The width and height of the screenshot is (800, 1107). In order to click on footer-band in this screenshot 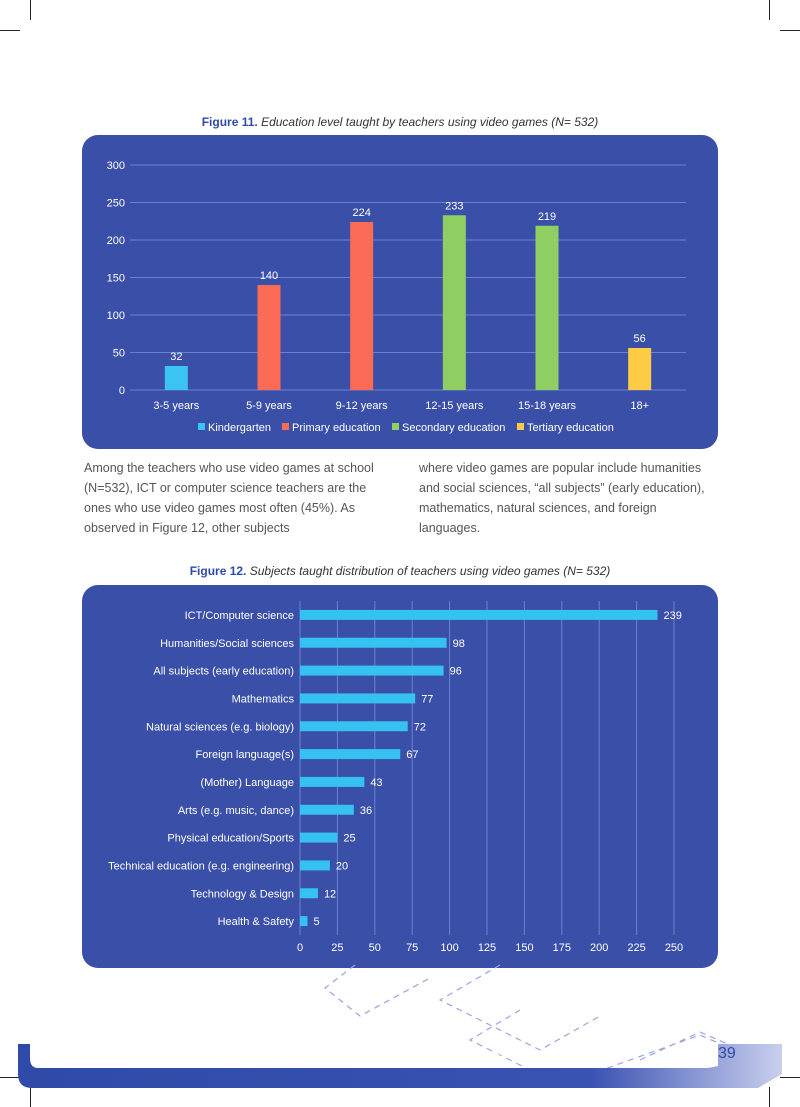, I will do `click(400, 1066)`.